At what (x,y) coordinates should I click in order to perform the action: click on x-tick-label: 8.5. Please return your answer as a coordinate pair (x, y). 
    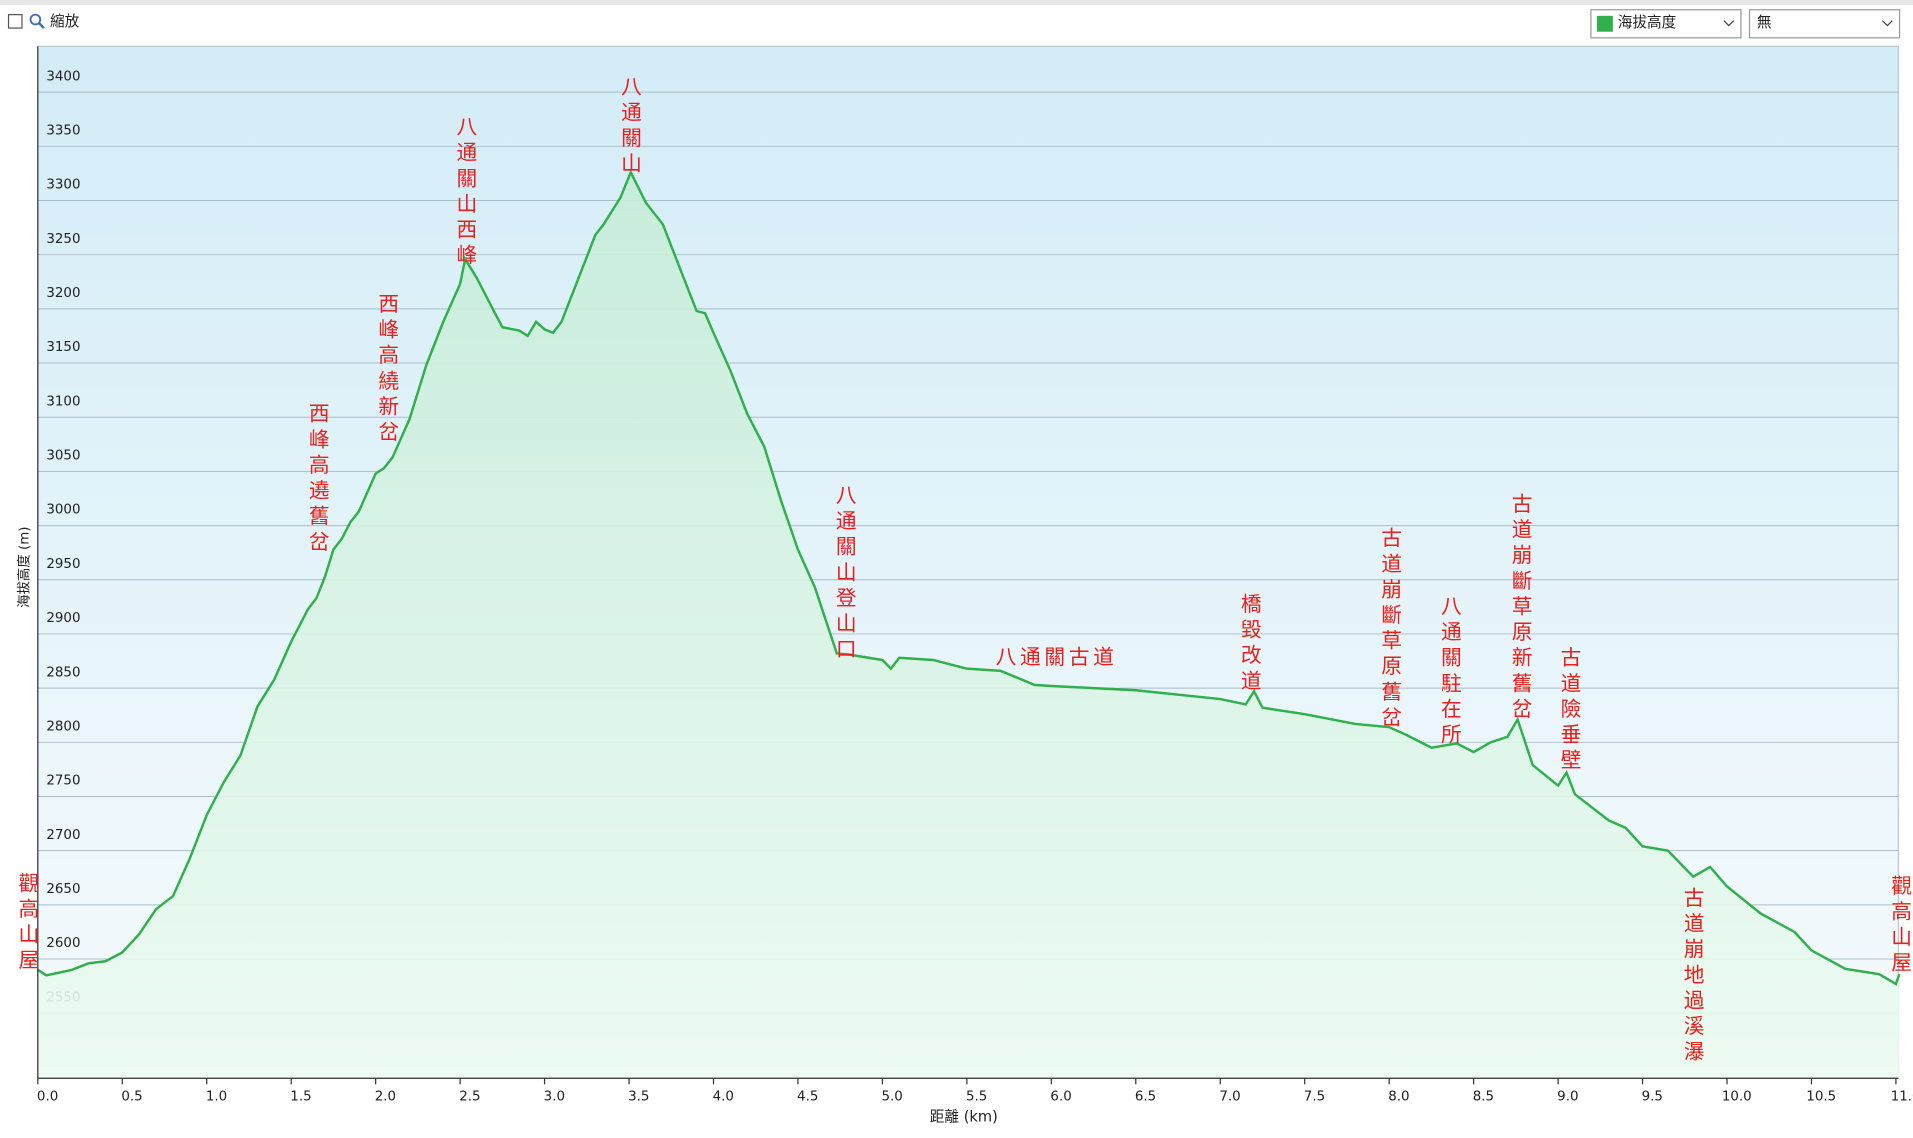
    Looking at the image, I should click on (1483, 1097).